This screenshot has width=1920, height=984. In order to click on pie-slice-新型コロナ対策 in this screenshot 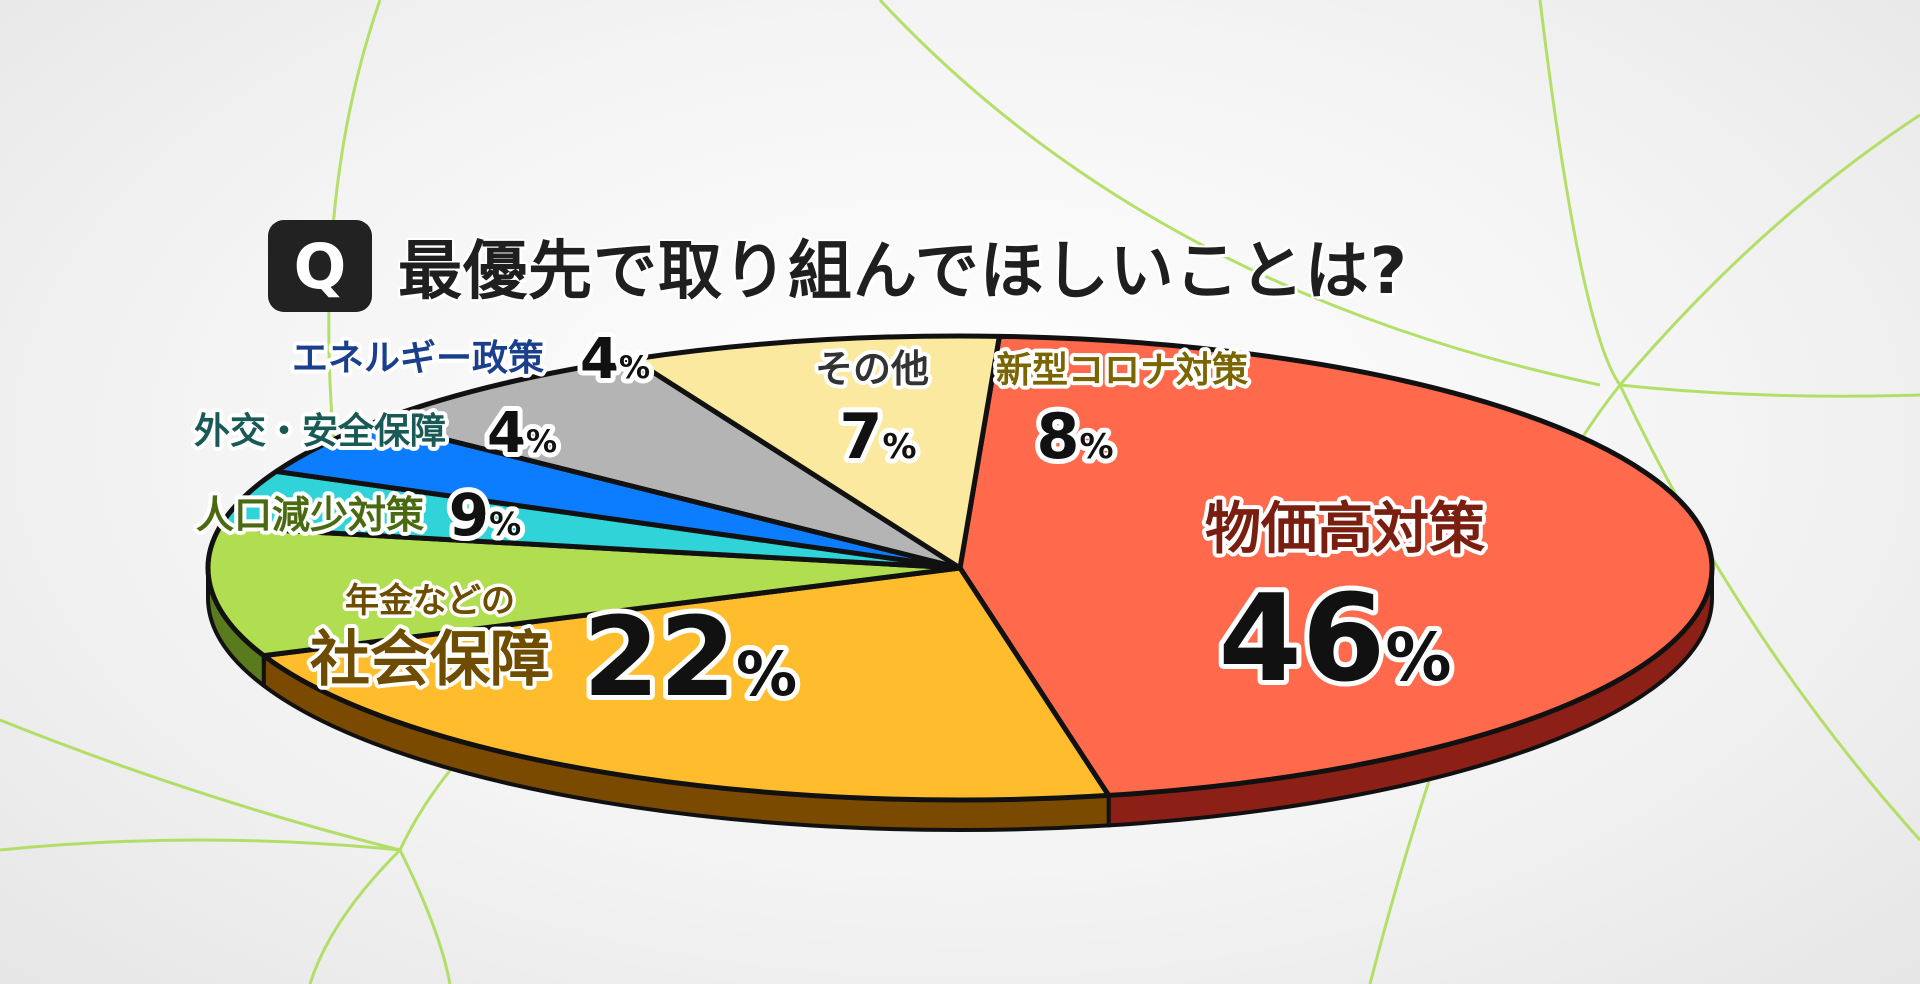, I will do `click(816, 452)`.